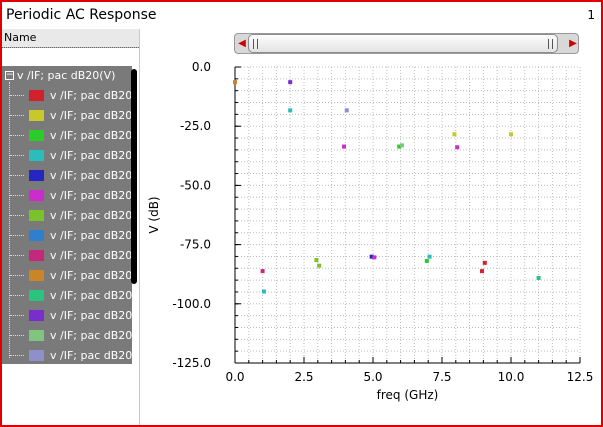 This screenshot has height=427, width=603. I want to click on x-tick-label: 7.5, so click(441, 377).